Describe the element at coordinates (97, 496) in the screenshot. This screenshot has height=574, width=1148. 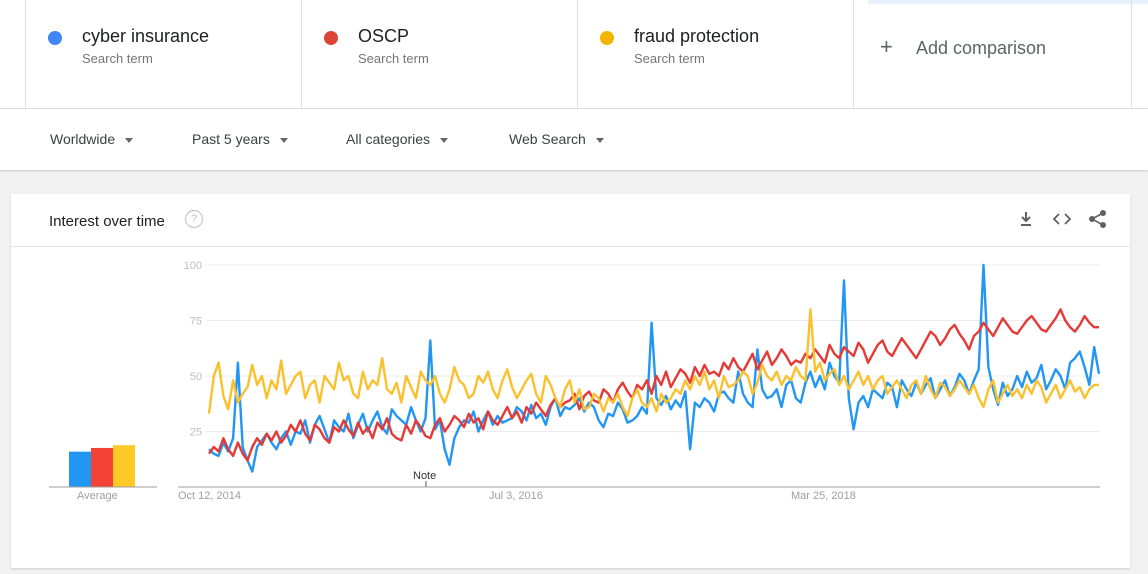
I see `average-label: Average` at that location.